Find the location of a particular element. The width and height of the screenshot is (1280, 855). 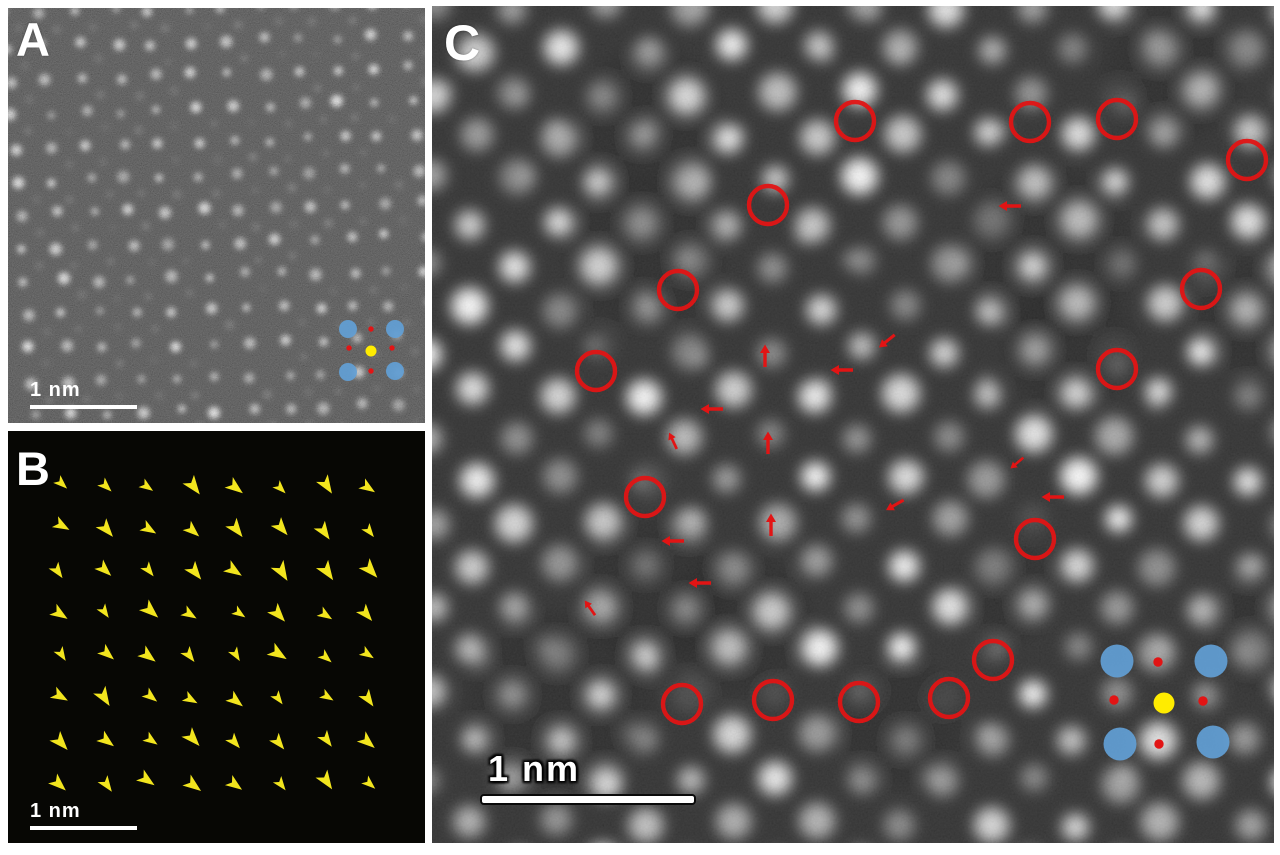

panel-a-scale-bar-line is located at coordinates (83, 407).